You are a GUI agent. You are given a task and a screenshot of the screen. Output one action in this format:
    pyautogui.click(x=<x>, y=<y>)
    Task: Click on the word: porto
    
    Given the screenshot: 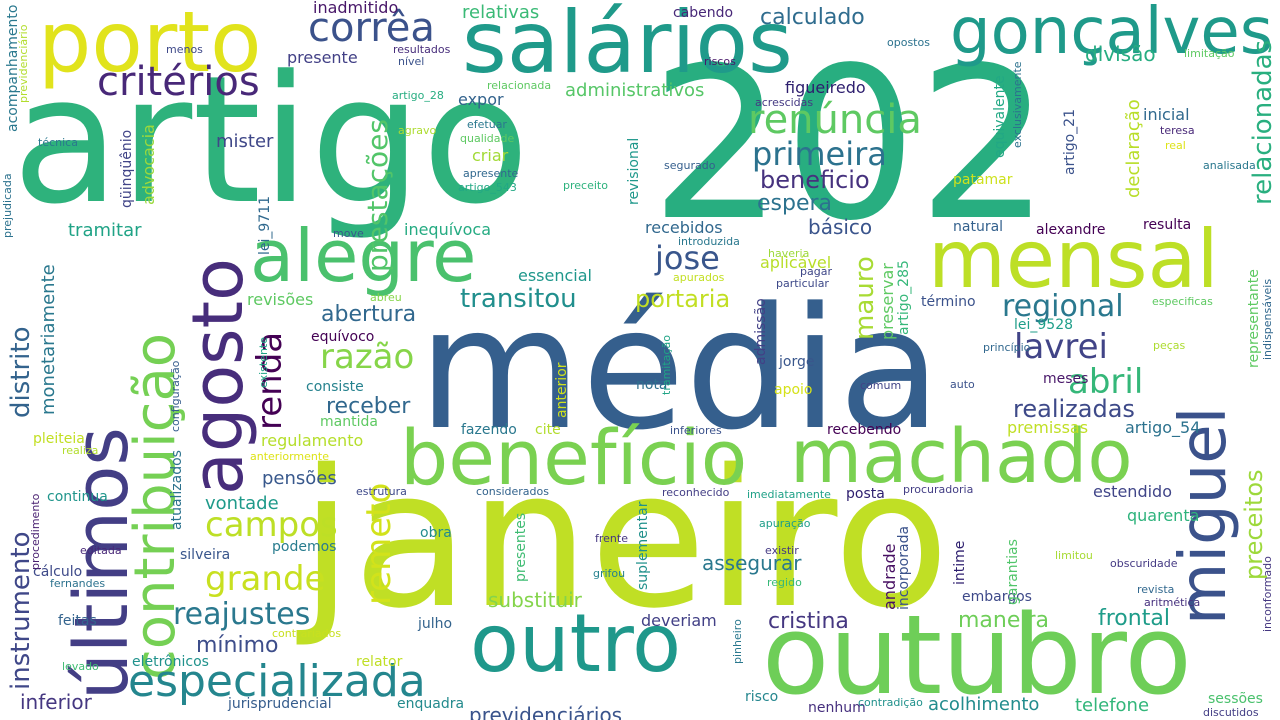 What is the action you would take?
    pyautogui.click(x=150, y=45)
    